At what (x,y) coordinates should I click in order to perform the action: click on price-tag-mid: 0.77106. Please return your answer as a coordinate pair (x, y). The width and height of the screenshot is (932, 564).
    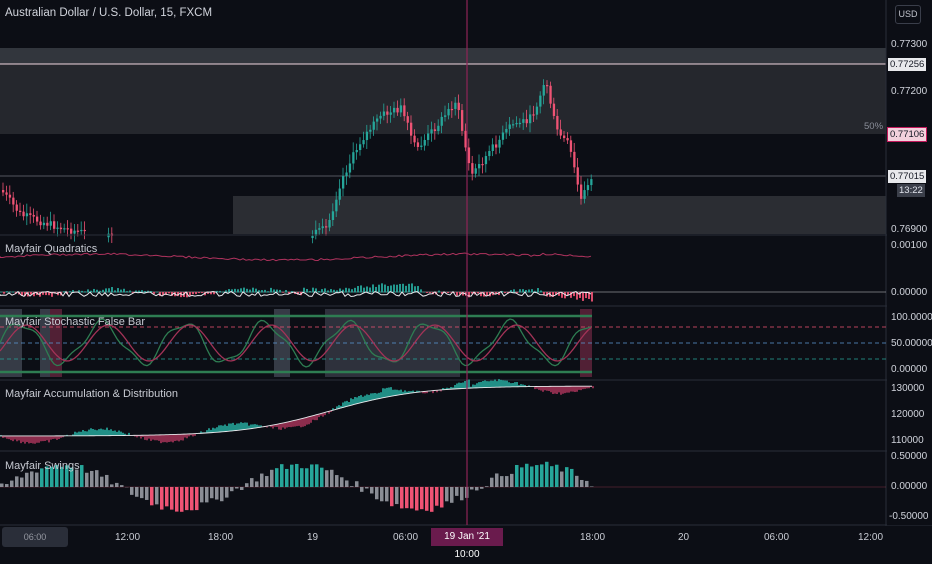
    Looking at the image, I should click on (907, 134).